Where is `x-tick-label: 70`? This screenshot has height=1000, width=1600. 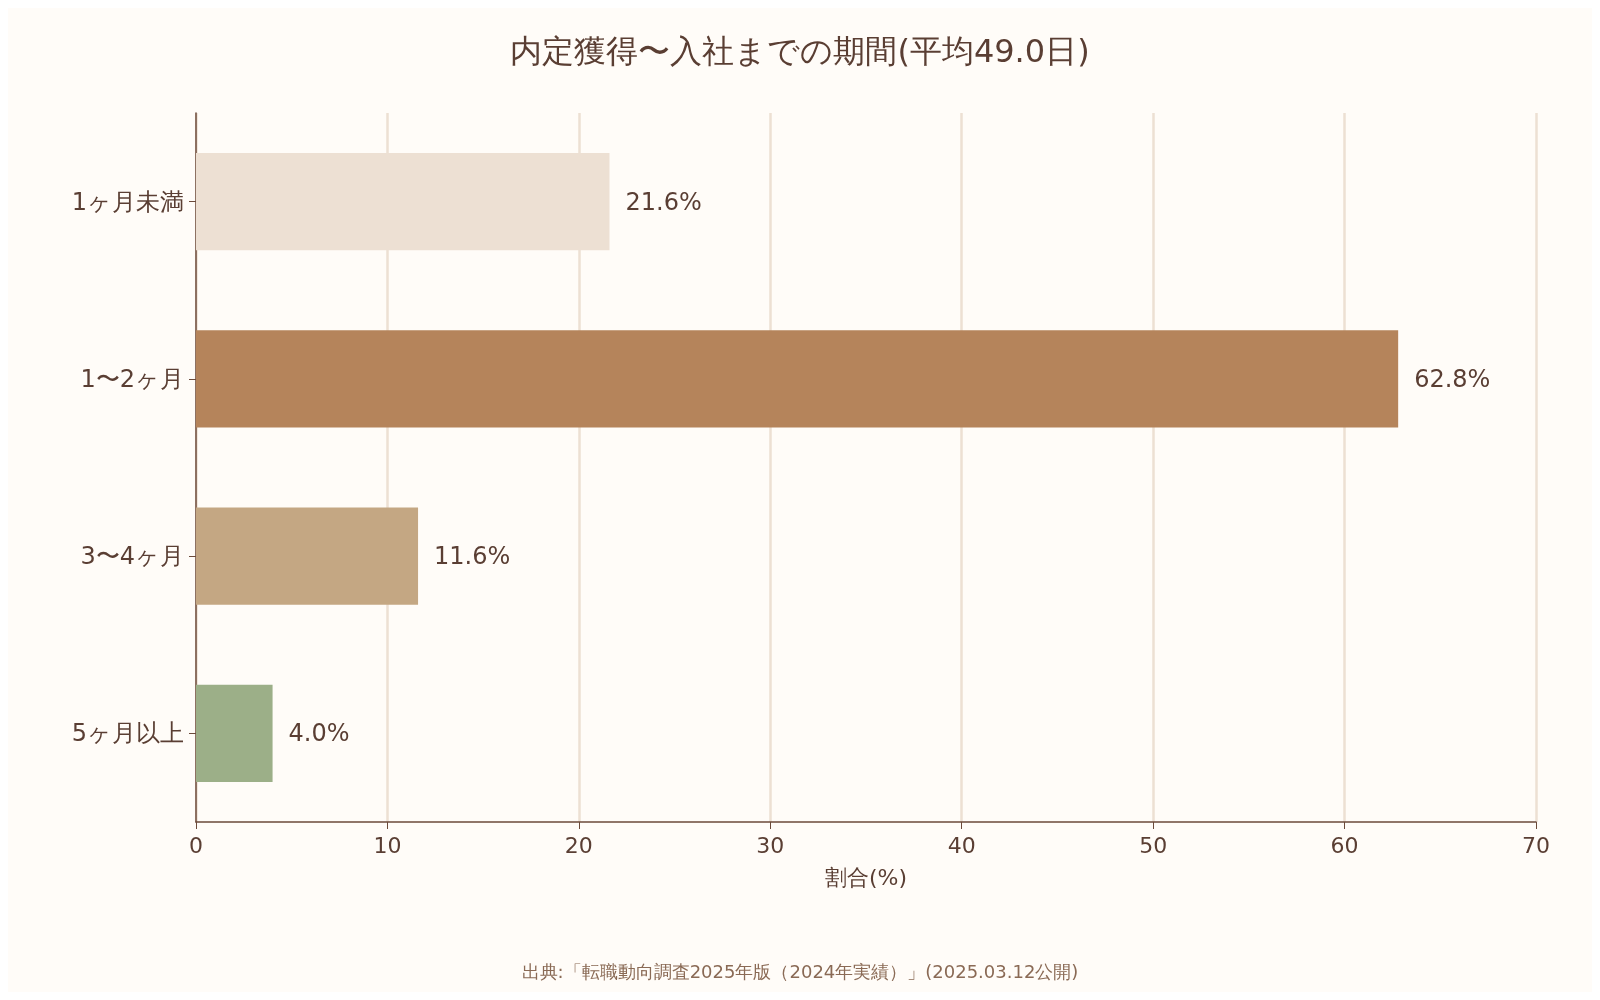 x-tick-label: 70 is located at coordinates (1536, 845).